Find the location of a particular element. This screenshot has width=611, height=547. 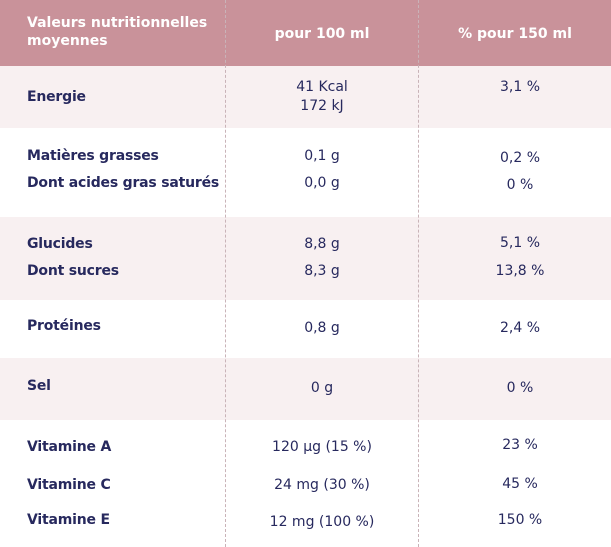

table-header is located at coordinates (305, 33).